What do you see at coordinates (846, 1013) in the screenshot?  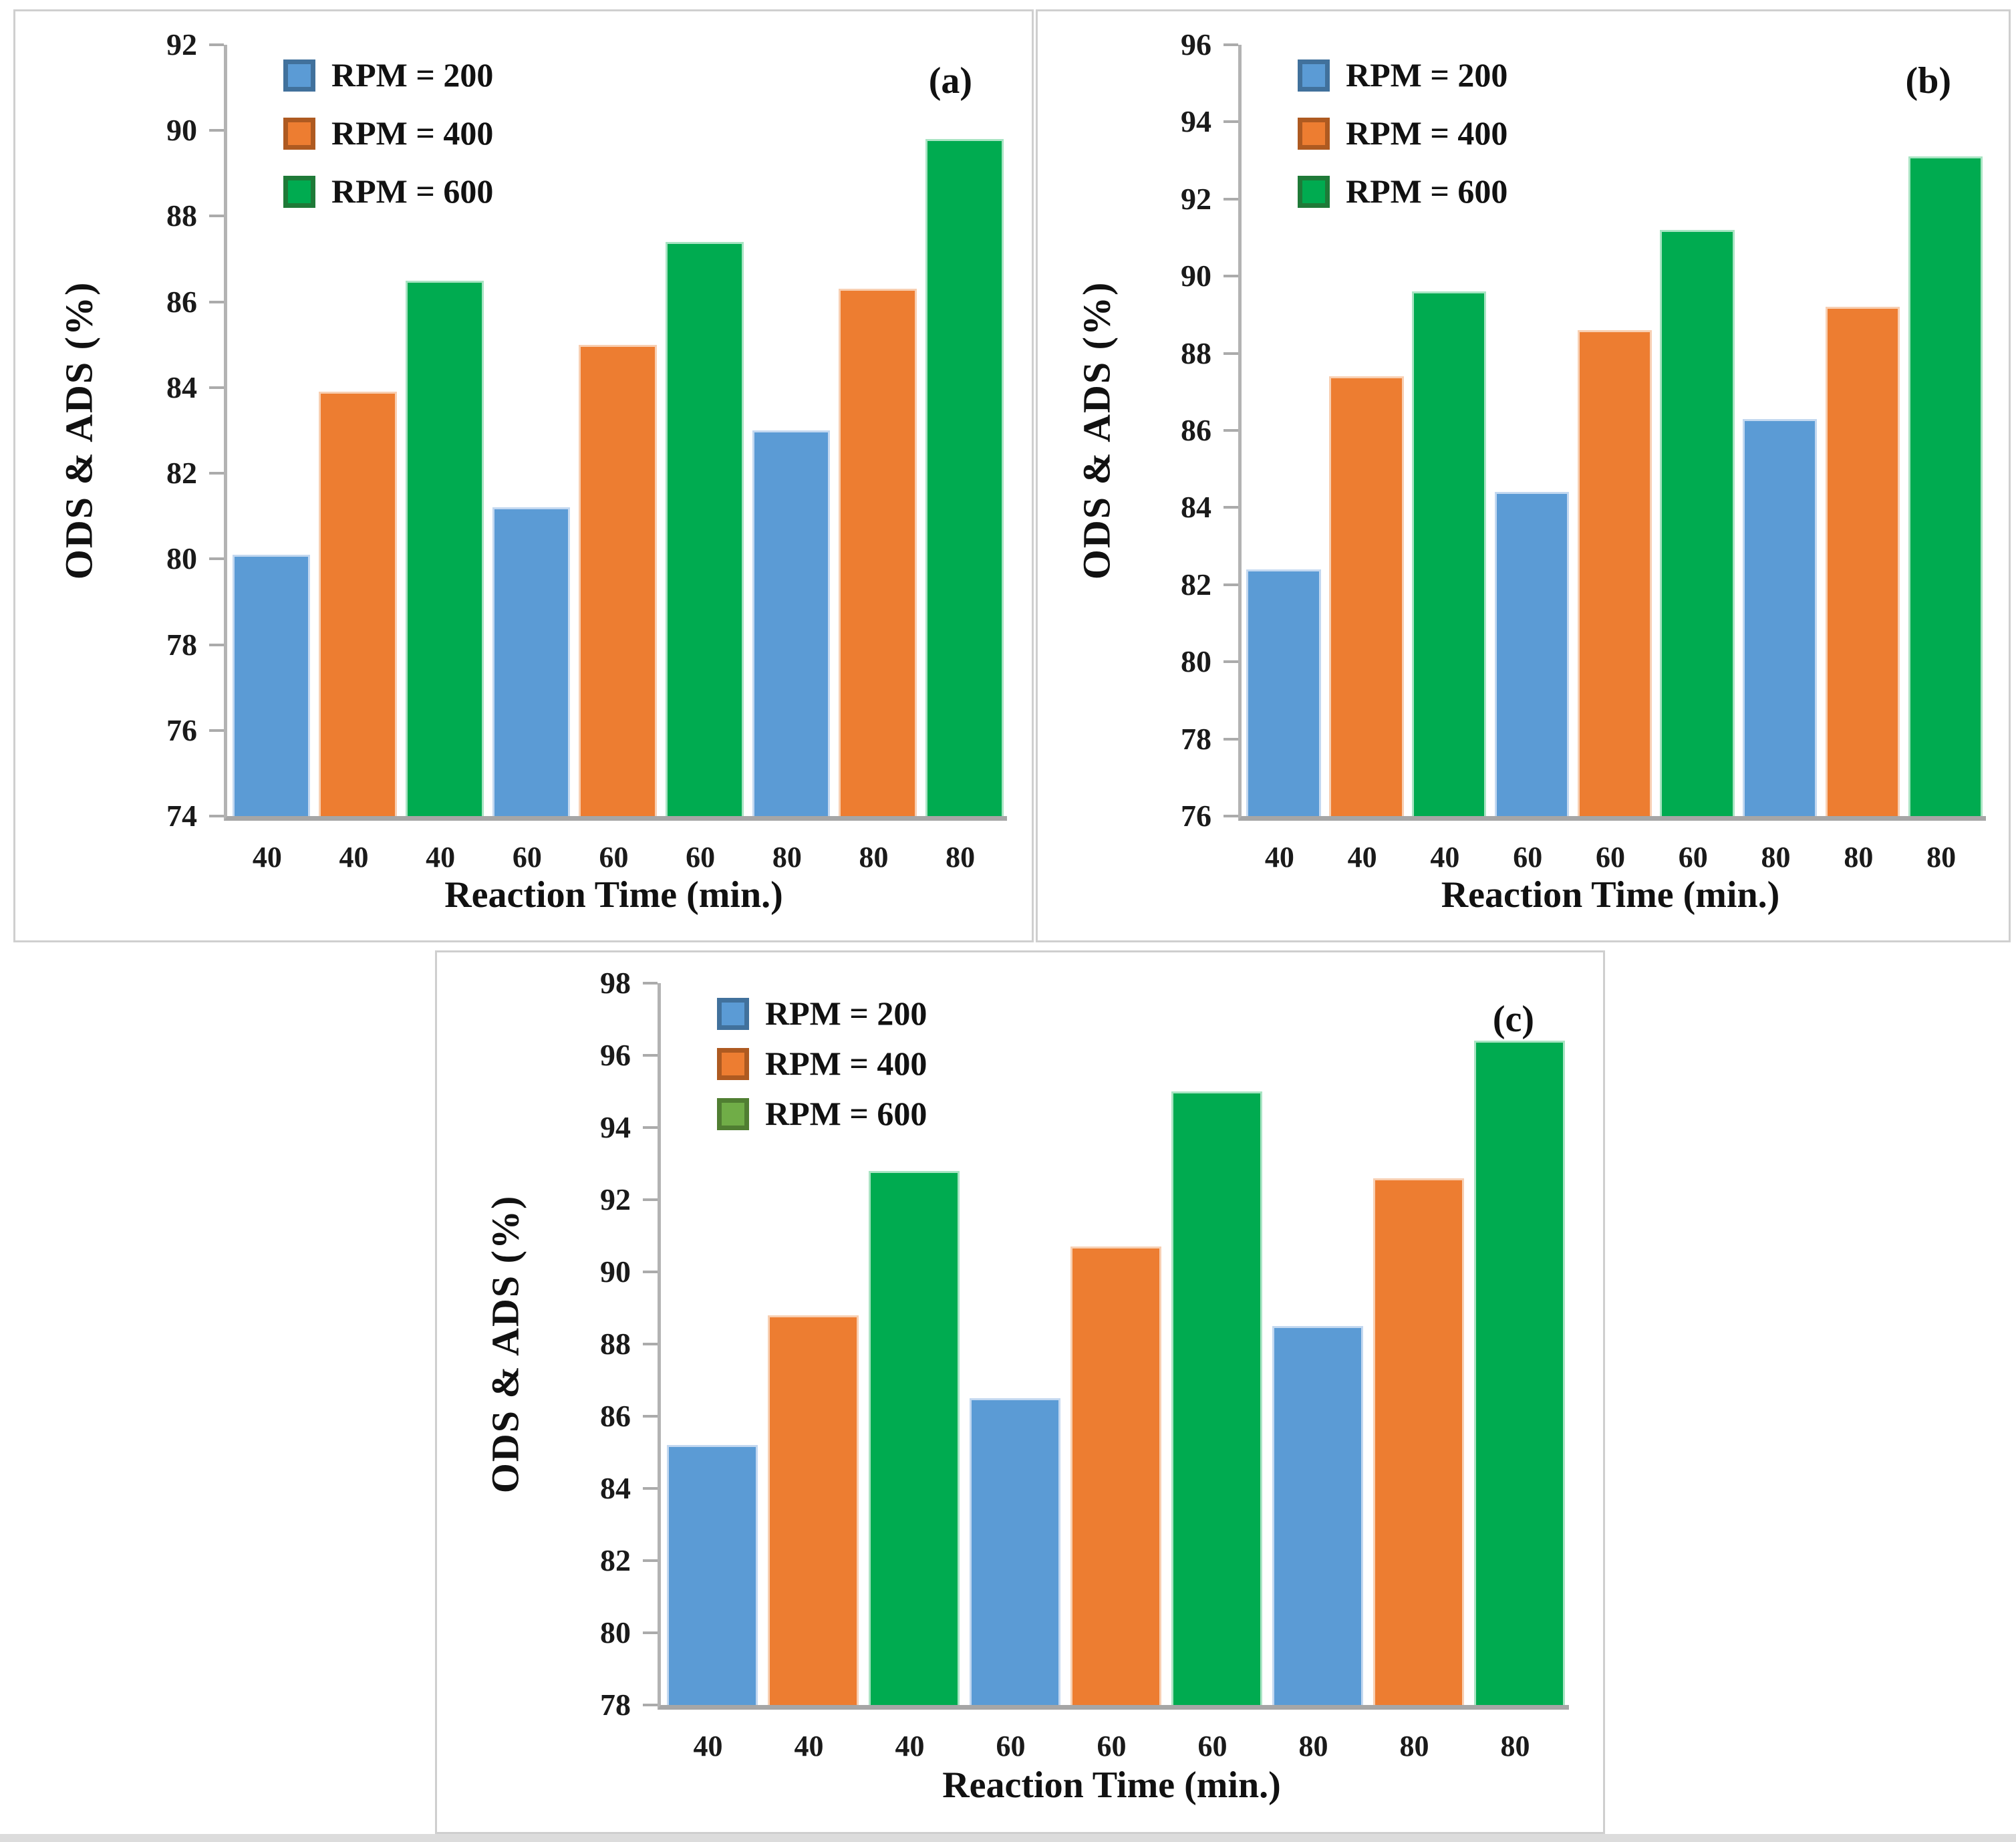 I see `legend-label: RPM = 200` at bounding box center [846, 1013].